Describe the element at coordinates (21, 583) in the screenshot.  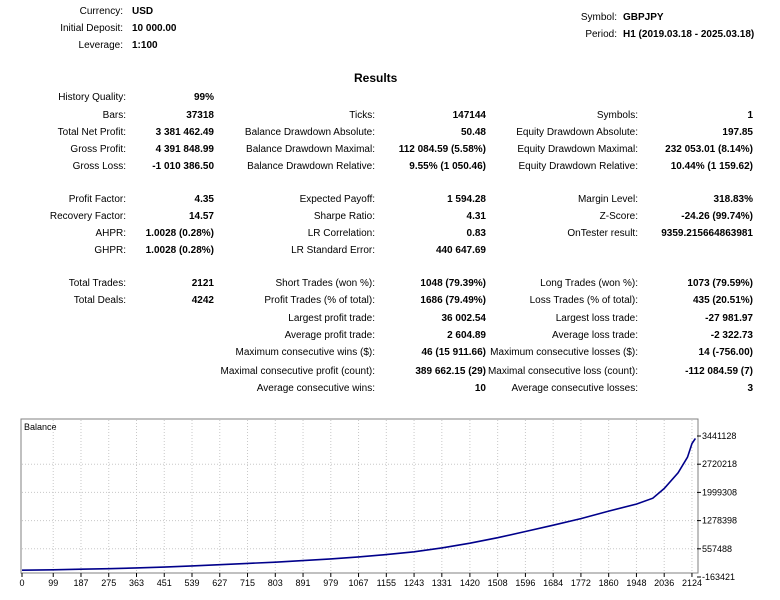
I see `x-tick-label: 0` at that location.